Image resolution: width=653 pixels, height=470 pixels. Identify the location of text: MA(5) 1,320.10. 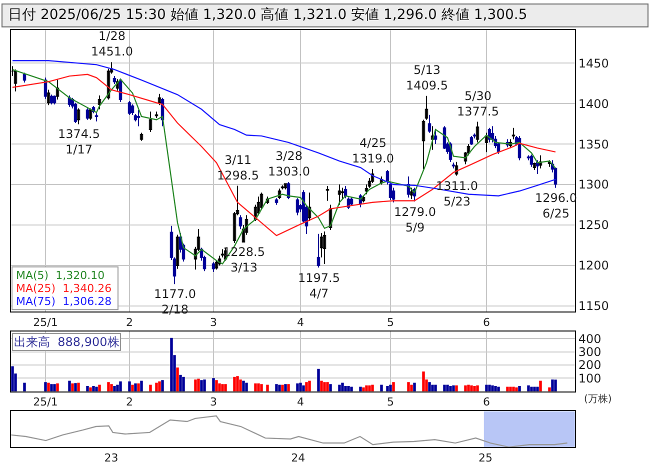
(60, 275).